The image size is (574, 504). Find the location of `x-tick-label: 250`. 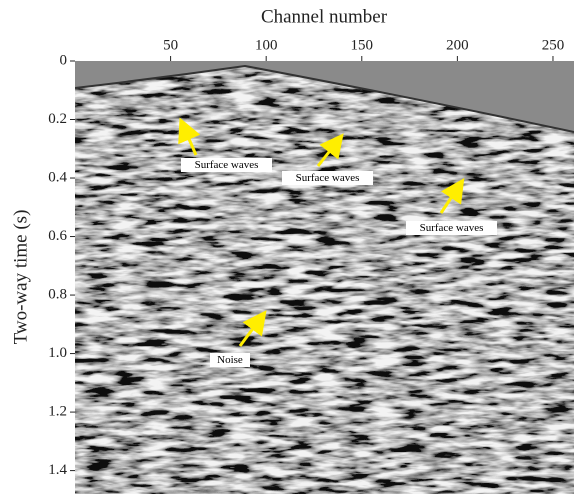

x-tick-label: 250 is located at coordinates (553, 45).